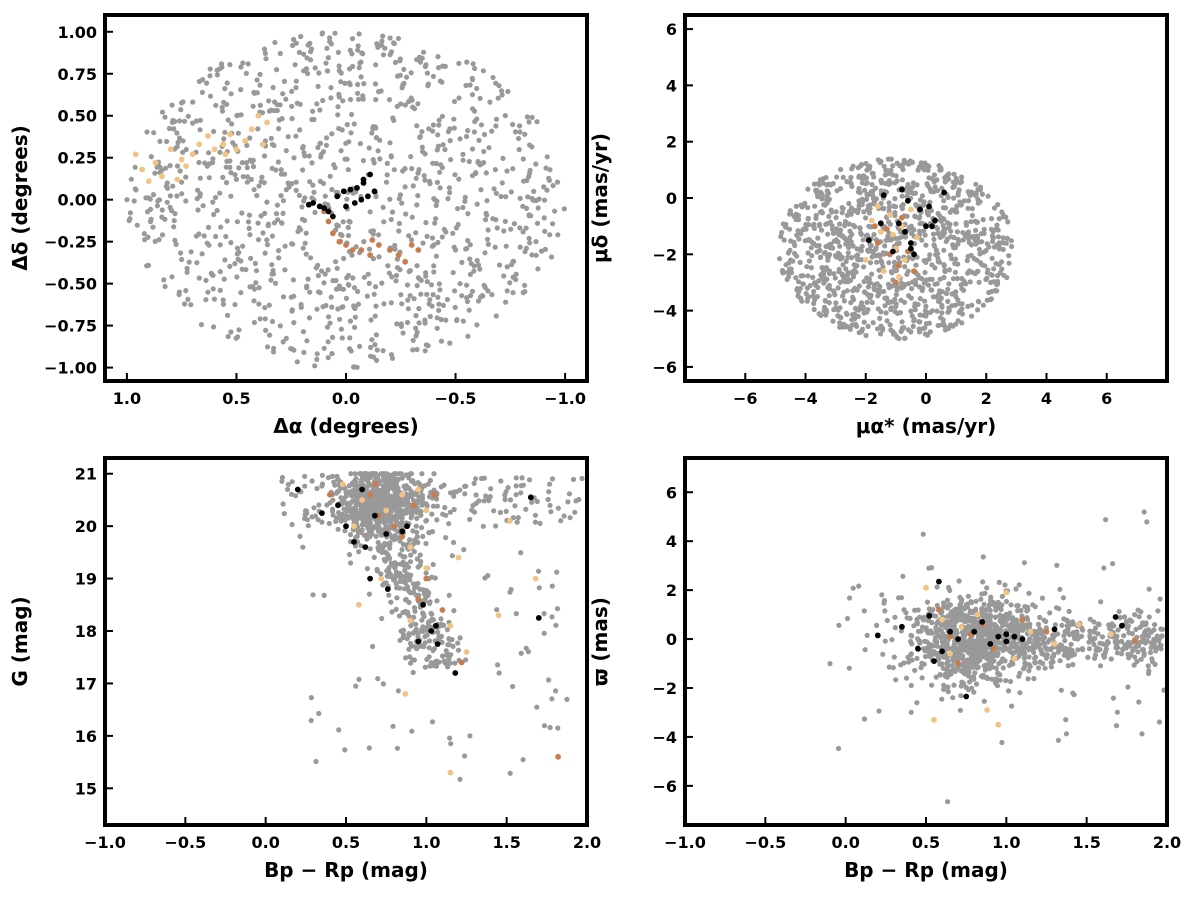 The height and width of the screenshot is (900, 1200). What do you see at coordinates (439, 628) in the screenshot?
I see `series-orange-light` at bounding box center [439, 628].